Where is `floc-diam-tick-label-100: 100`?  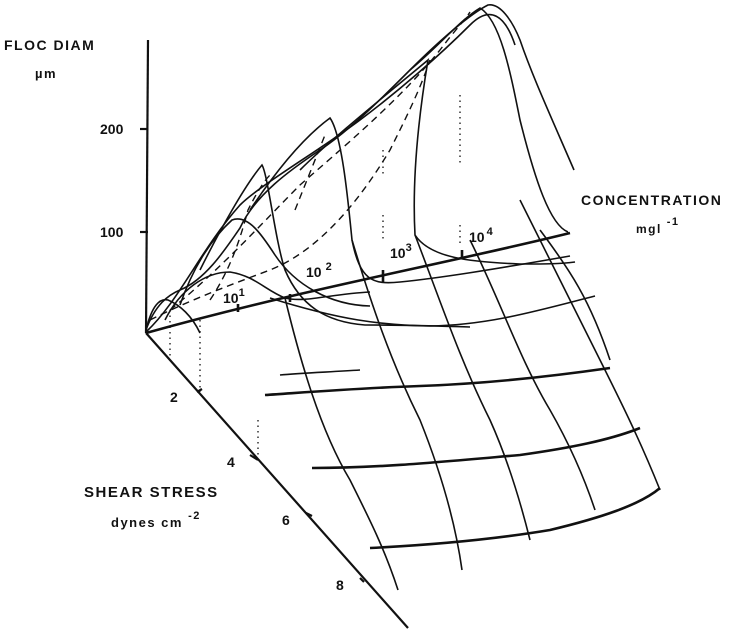 floc-diam-tick-label-100: 100 is located at coordinates (112, 232).